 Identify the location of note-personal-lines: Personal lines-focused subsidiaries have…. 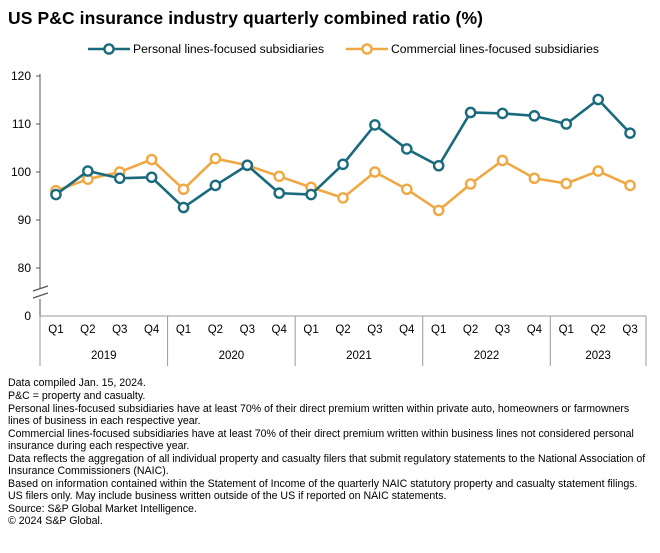
(319, 414).